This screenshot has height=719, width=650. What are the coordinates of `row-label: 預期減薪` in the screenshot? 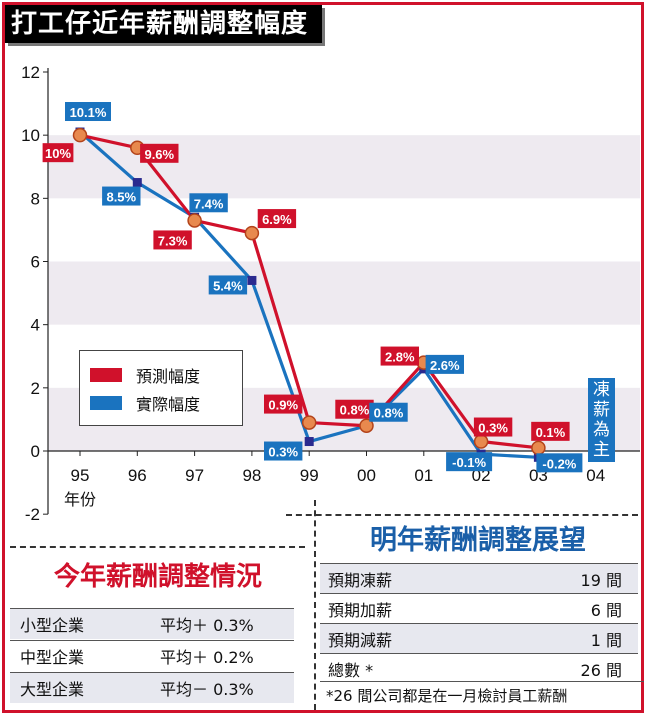 It's located at (360, 640).